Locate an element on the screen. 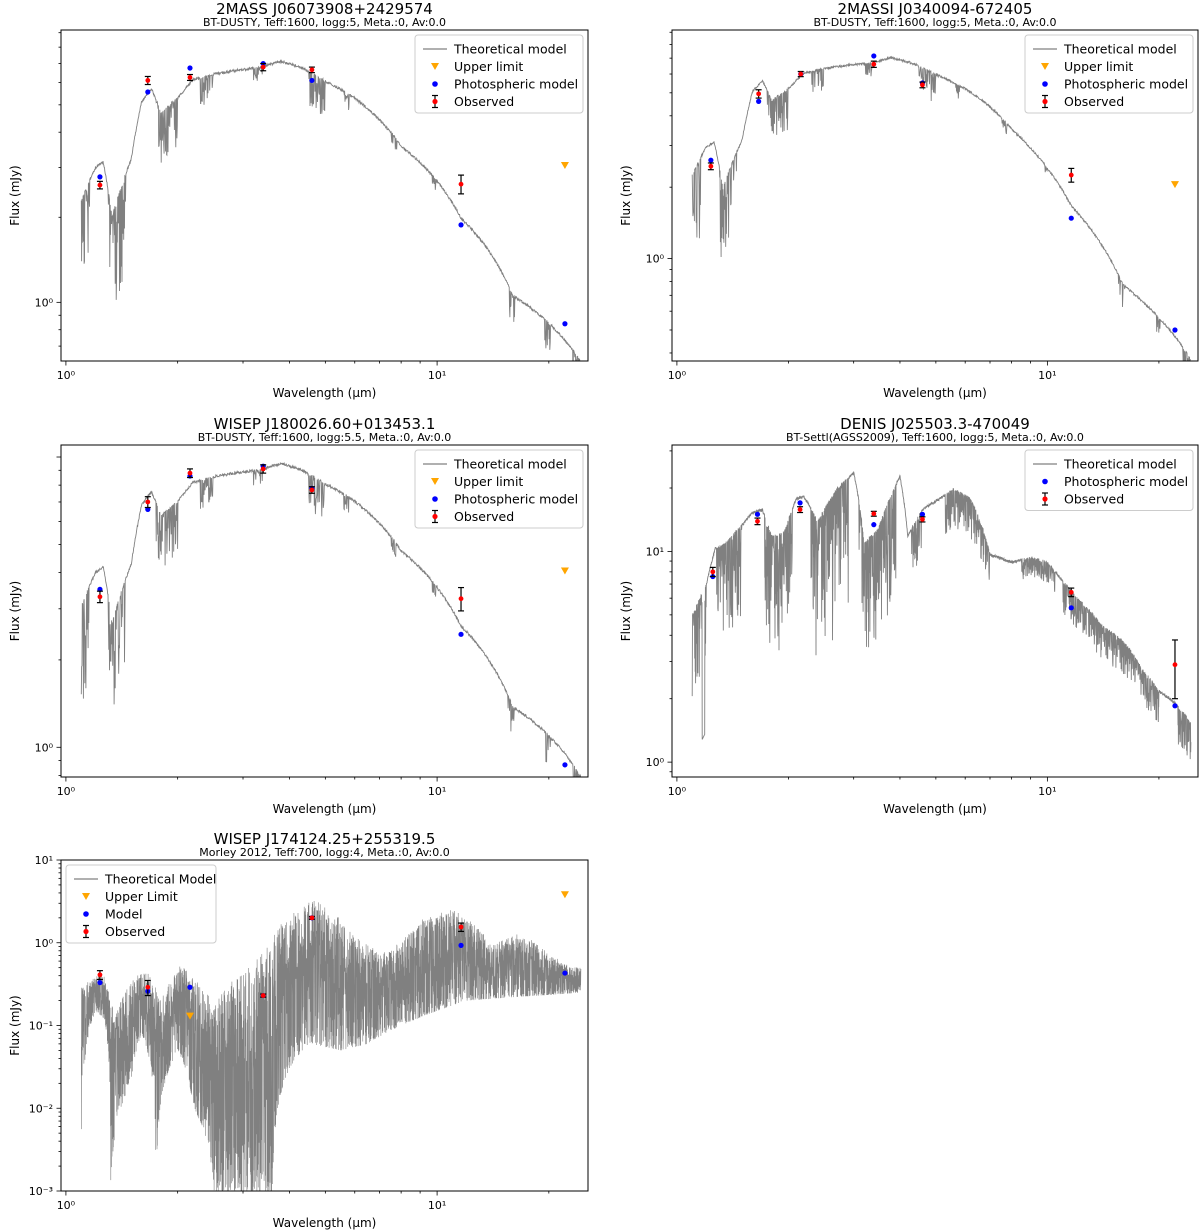 Image resolution: width=1200 pixels, height=1232 pixels. y-tick-label: 10⁻¹ is located at coordinates (41, 1026).